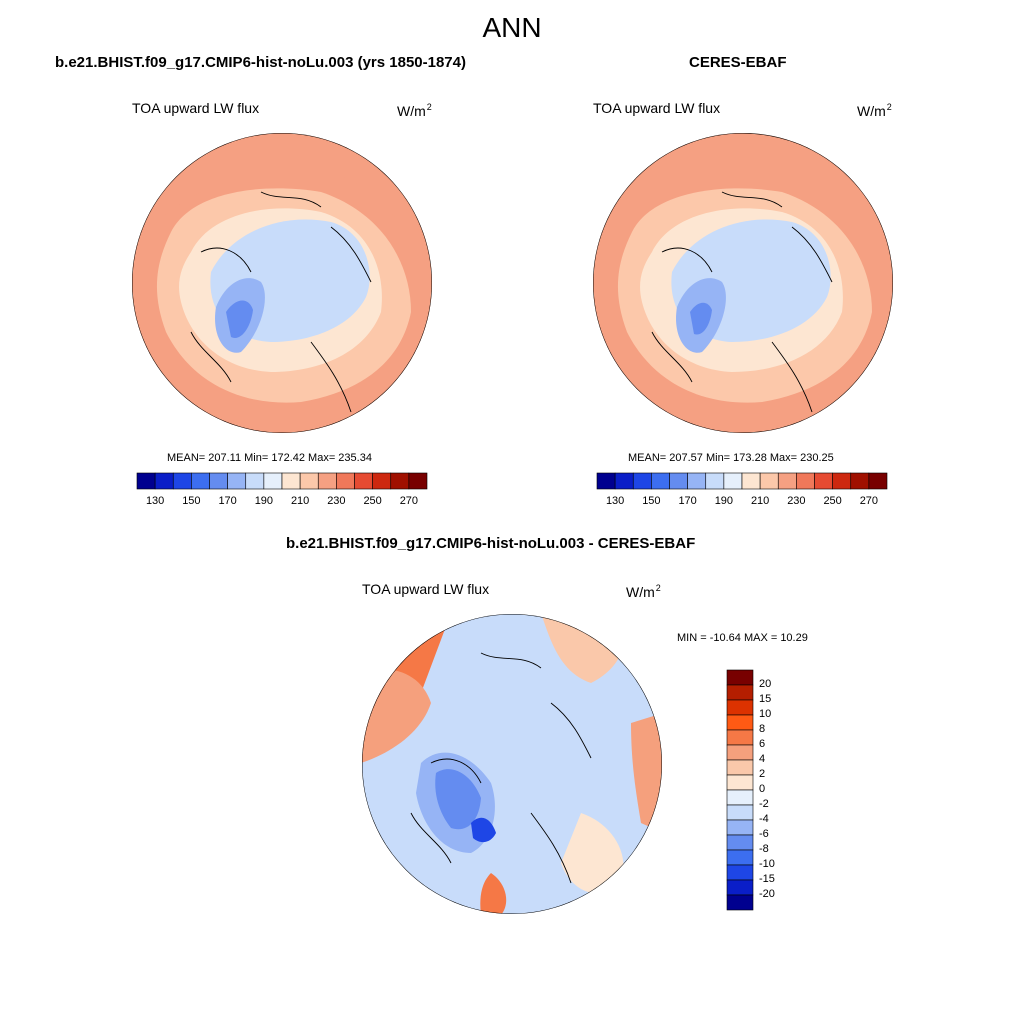  I want to click on colorbar-tick-label: 10, so click(765, 714).